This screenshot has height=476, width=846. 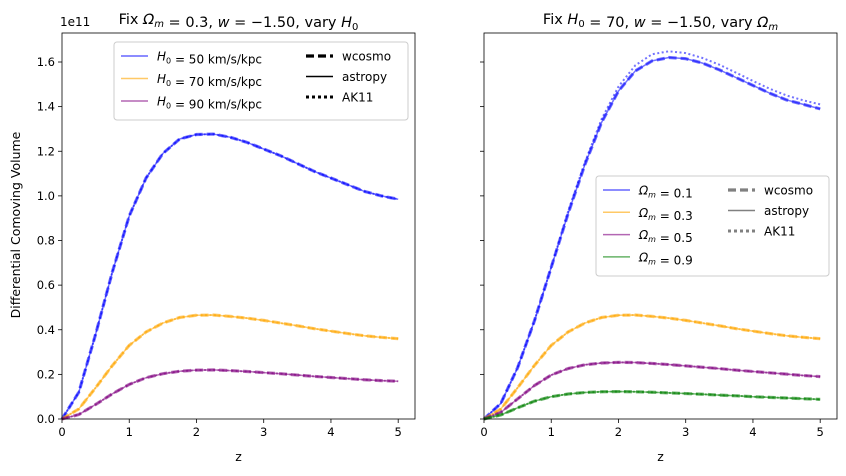 What do you see at coordinates (665, 258) in the screenshot?
I see `legend-label: Ωm = 0.9` at bounding box center [665, 258].